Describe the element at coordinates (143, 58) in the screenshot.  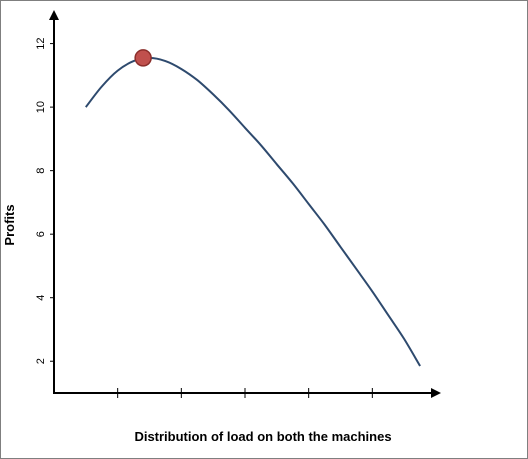
I see `max-profit-point` at that location.